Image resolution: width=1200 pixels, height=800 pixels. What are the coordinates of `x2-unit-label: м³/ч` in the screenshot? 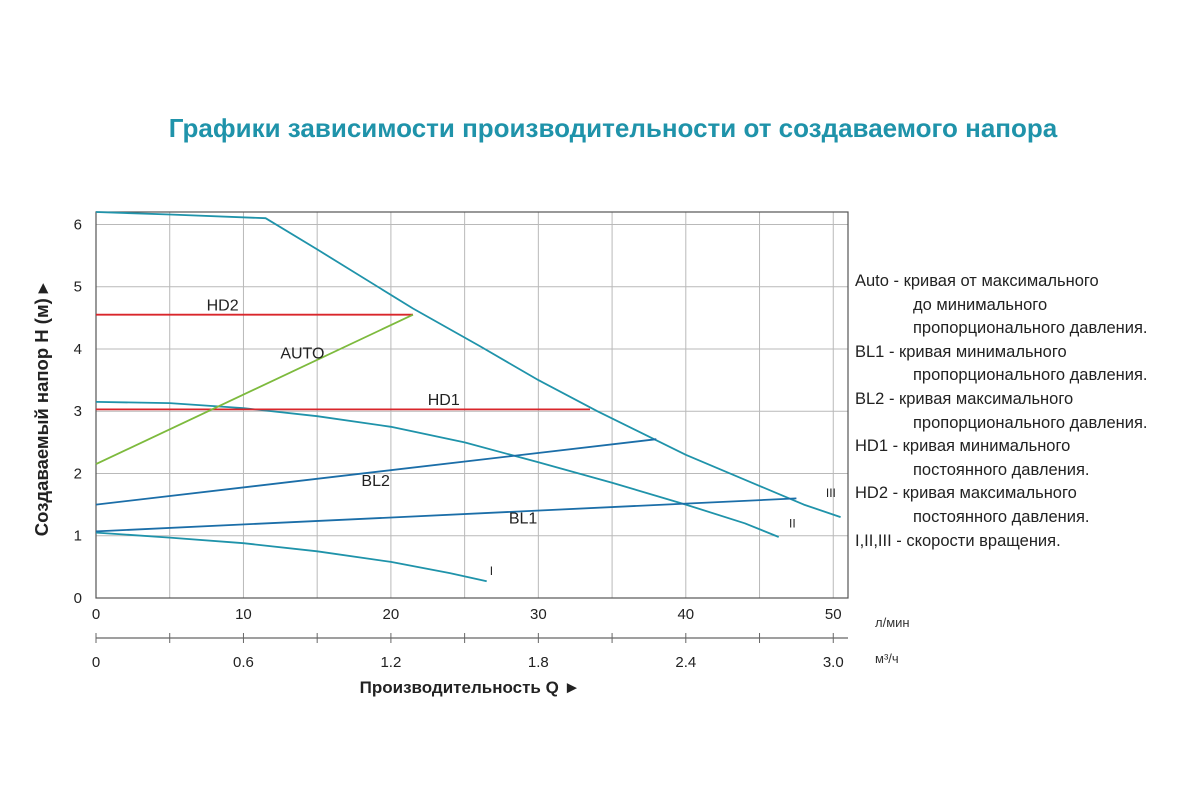 It's located at (887, 658).